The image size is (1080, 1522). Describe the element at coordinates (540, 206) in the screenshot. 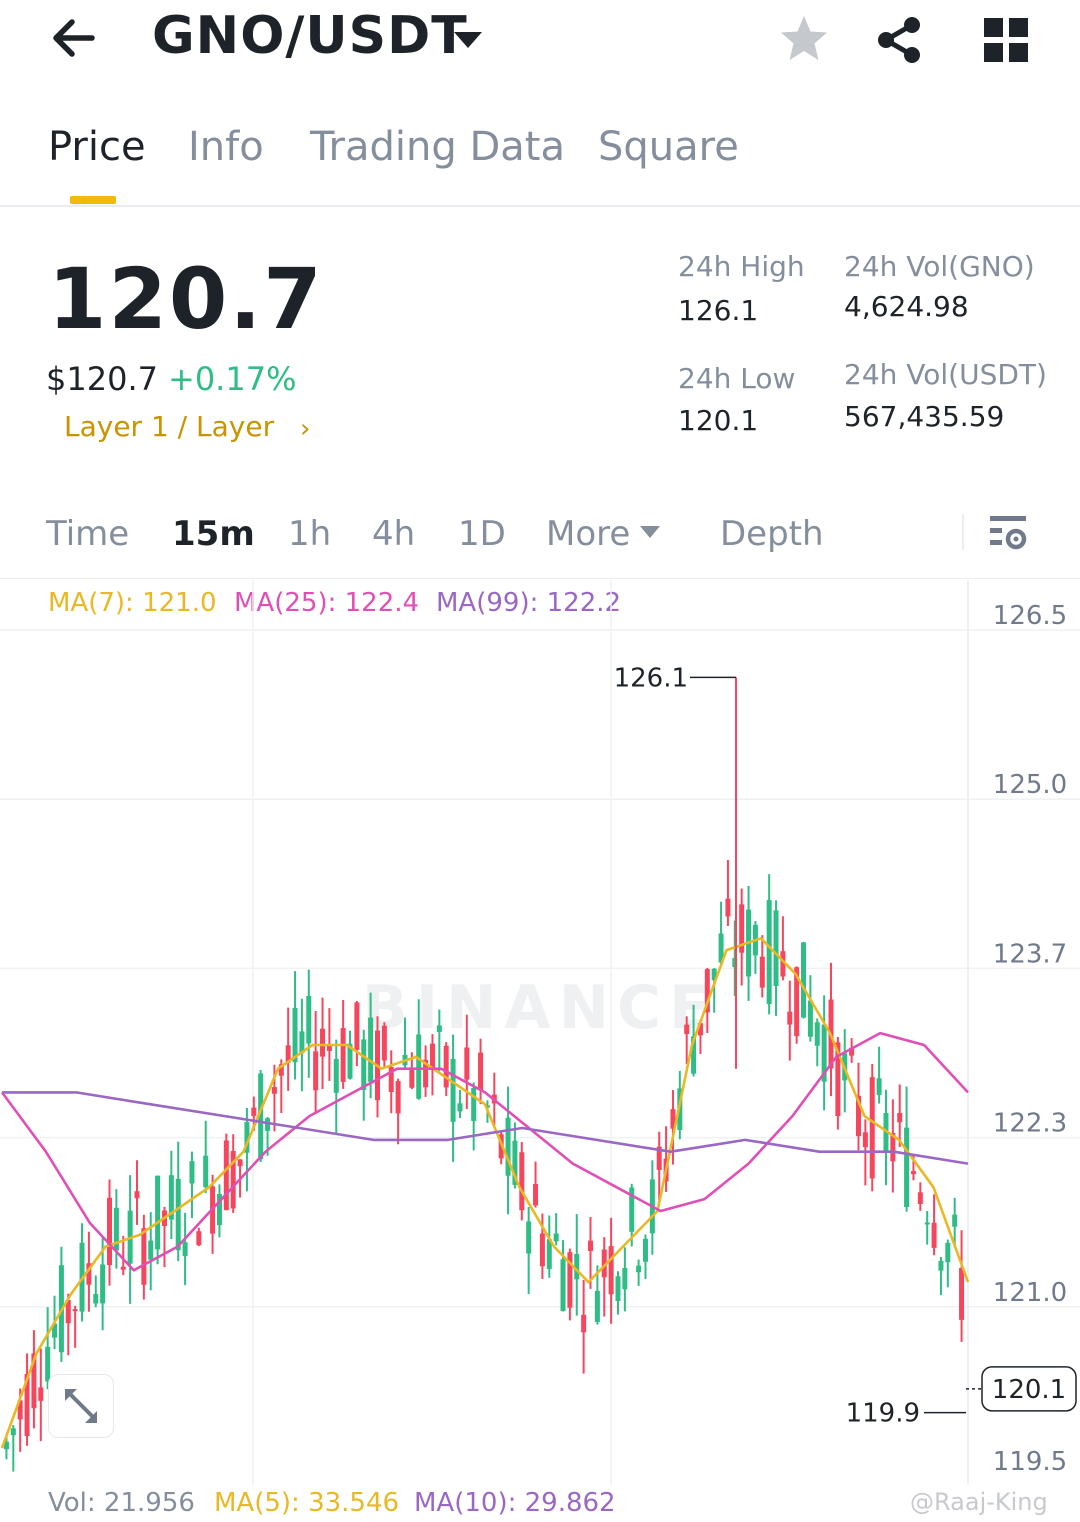

I see `tabs-divider` at that location.